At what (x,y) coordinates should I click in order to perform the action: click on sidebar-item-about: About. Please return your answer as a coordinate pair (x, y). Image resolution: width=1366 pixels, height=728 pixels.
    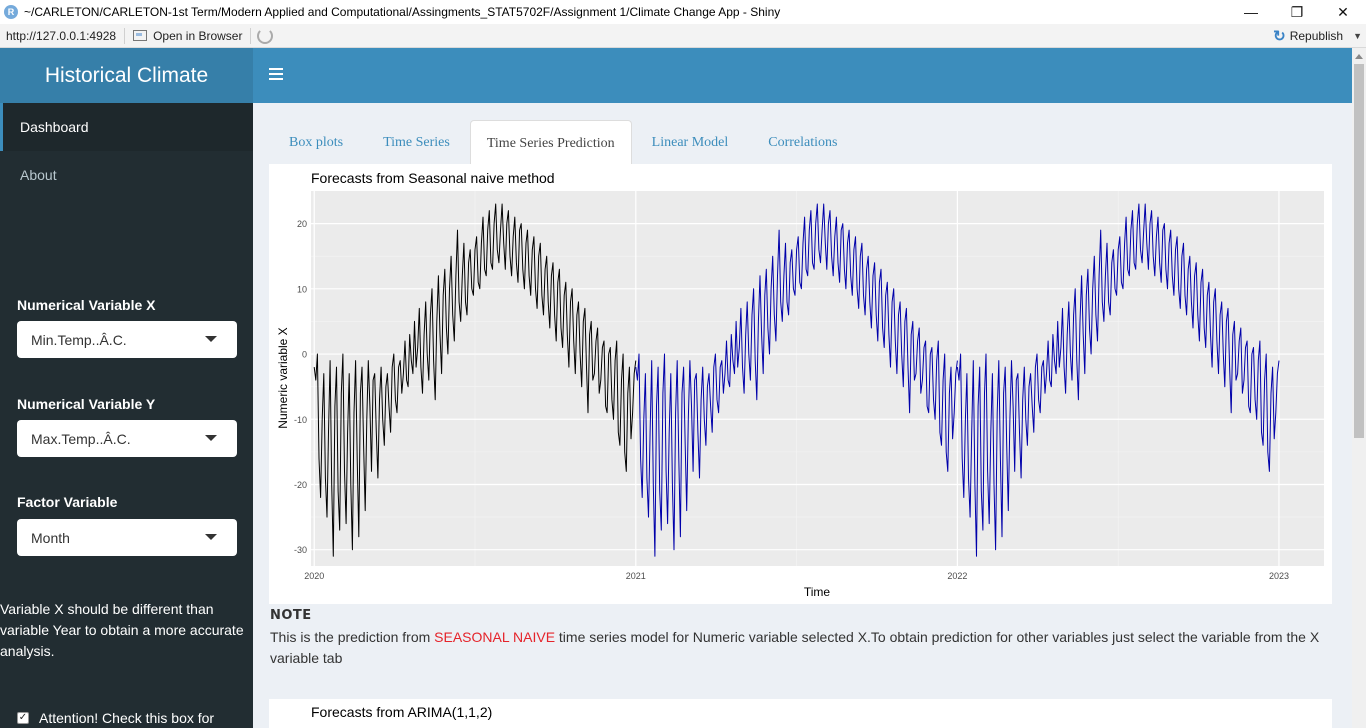
    Looking at the image, I should click on (38, 175).